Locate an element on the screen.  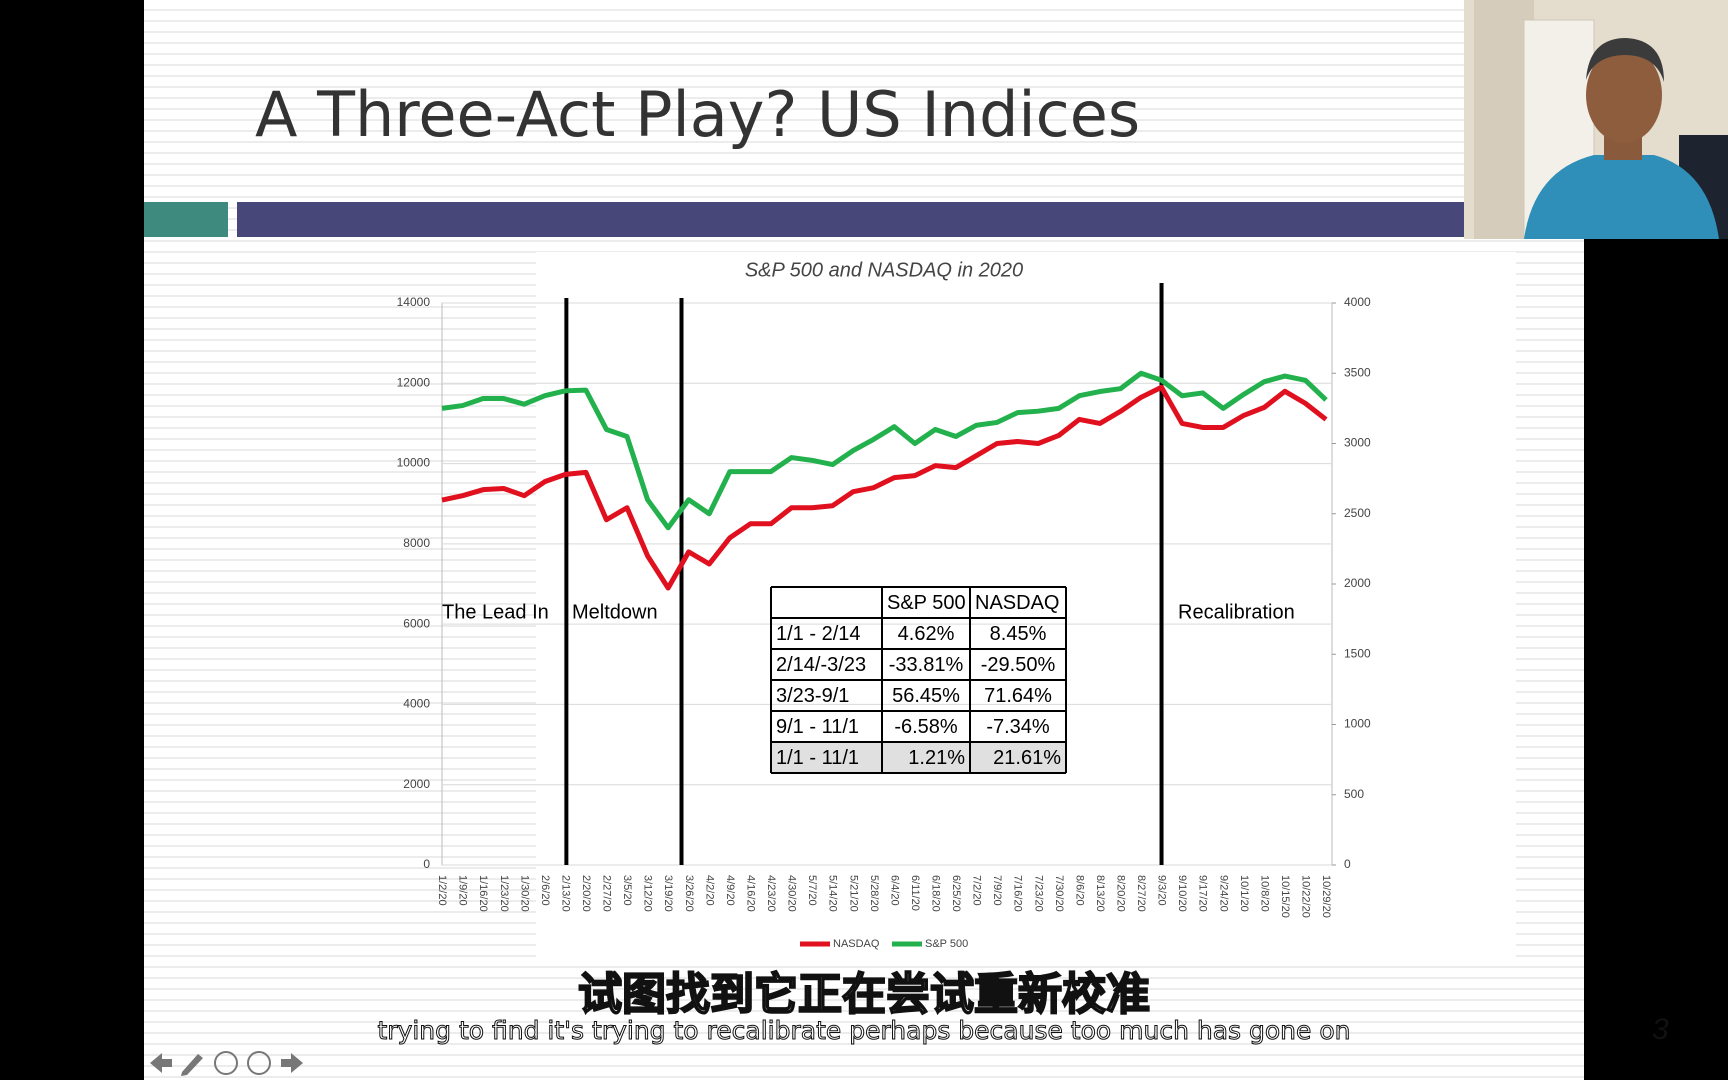
x-tick-label: 8/6/20 is located at coordinates (1079, 890).